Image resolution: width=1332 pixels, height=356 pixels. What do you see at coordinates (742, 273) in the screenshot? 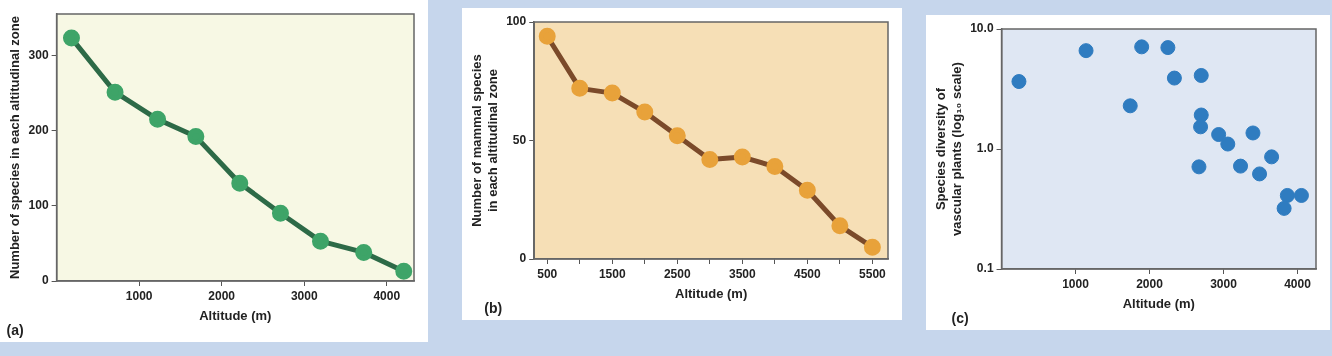
I see `x-tick-label: 3500` at bounding box center [742, 273].